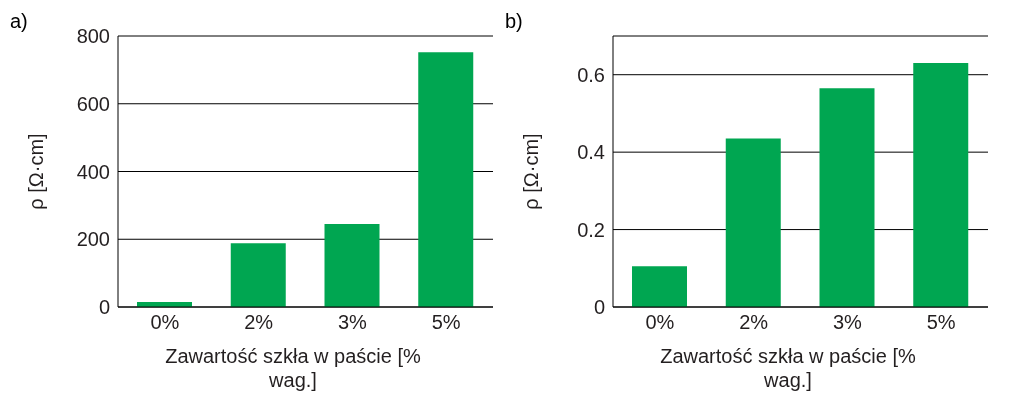  I want to click on y-tick-label: 0.4, so click(591, 152).